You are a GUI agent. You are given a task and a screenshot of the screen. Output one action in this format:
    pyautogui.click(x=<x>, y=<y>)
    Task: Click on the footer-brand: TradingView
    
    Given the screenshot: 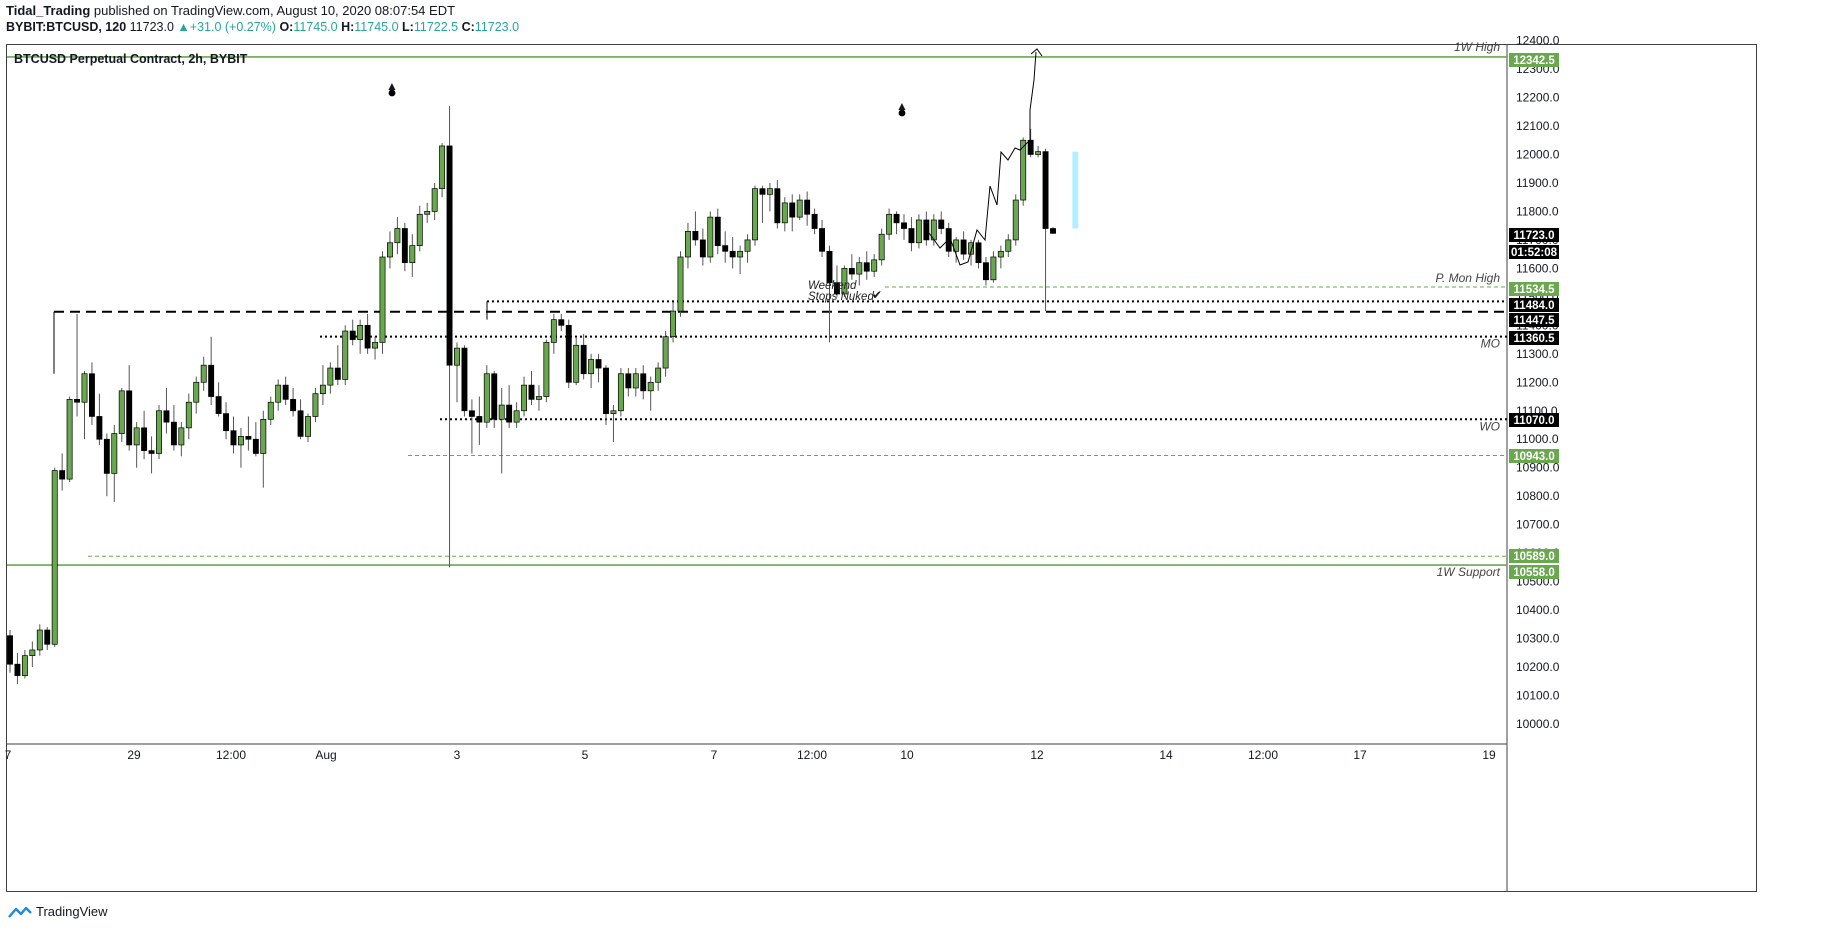 What is the action you would take?
    pyautogui.click(x=72, y=911)
    